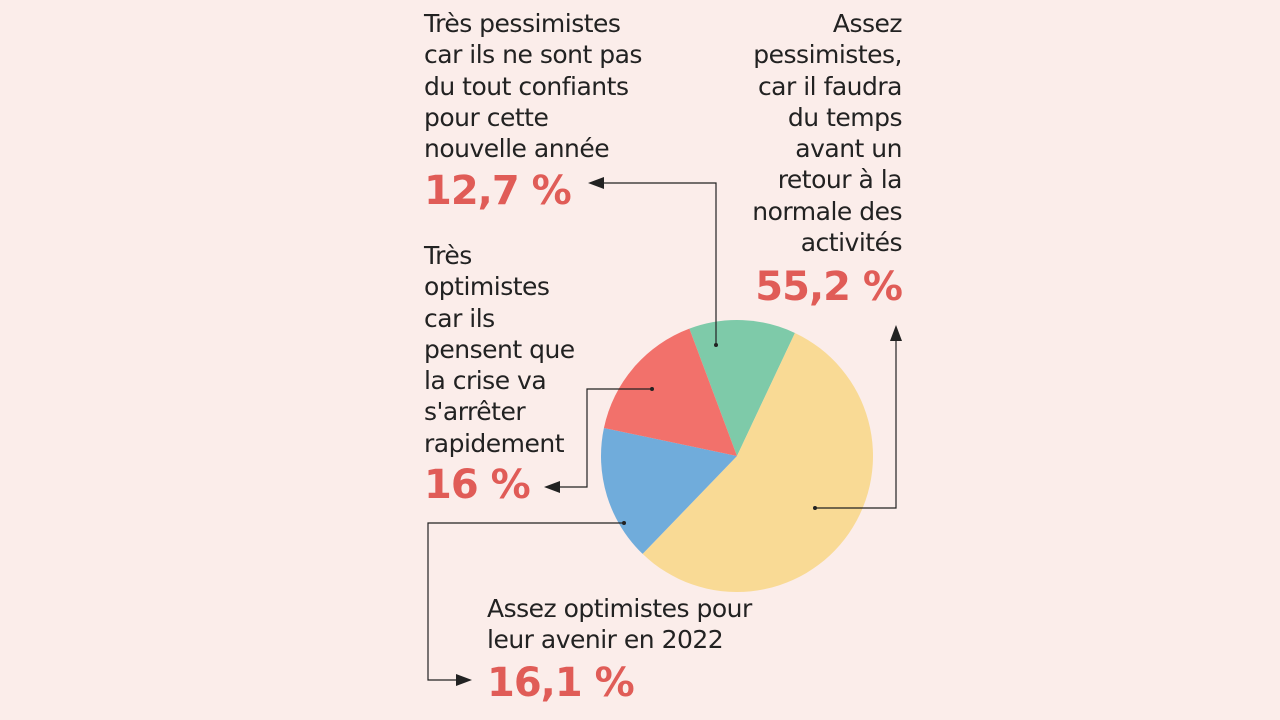 Image resolution: width=1280 pixels, height=720 pixels. Describe the element at coordinates (526, 86) in the screenshot. I see `label-line: du tout confiants` at that location.